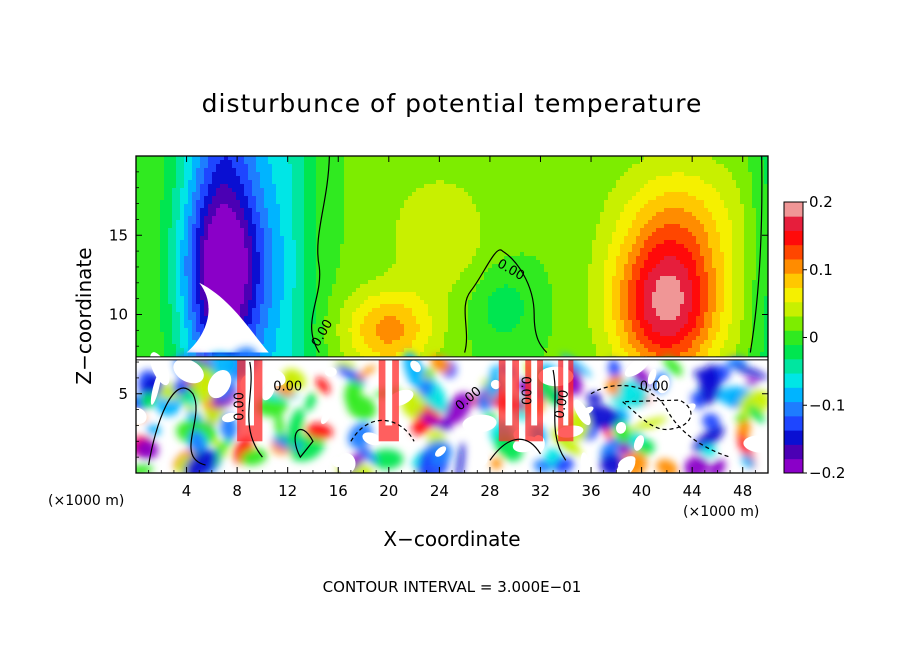 This screenshot has width=904, height=654. Describe the element at coordinates (452, 410) in the screenshot. I see `lower-field` at that location.